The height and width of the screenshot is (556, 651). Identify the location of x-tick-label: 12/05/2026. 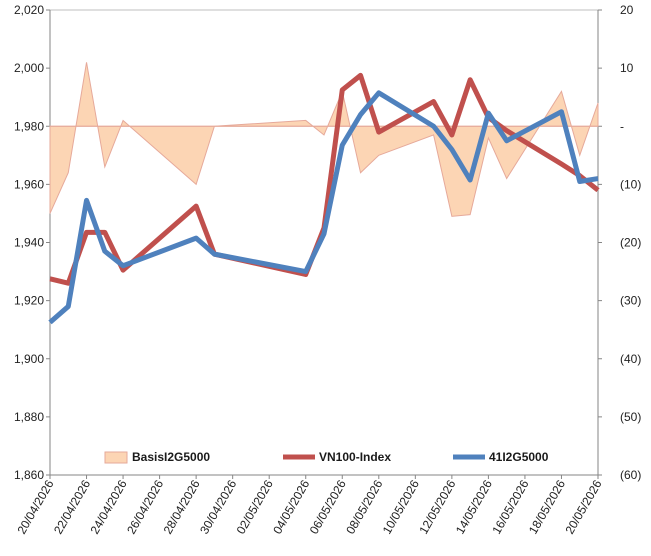
(437, 506).